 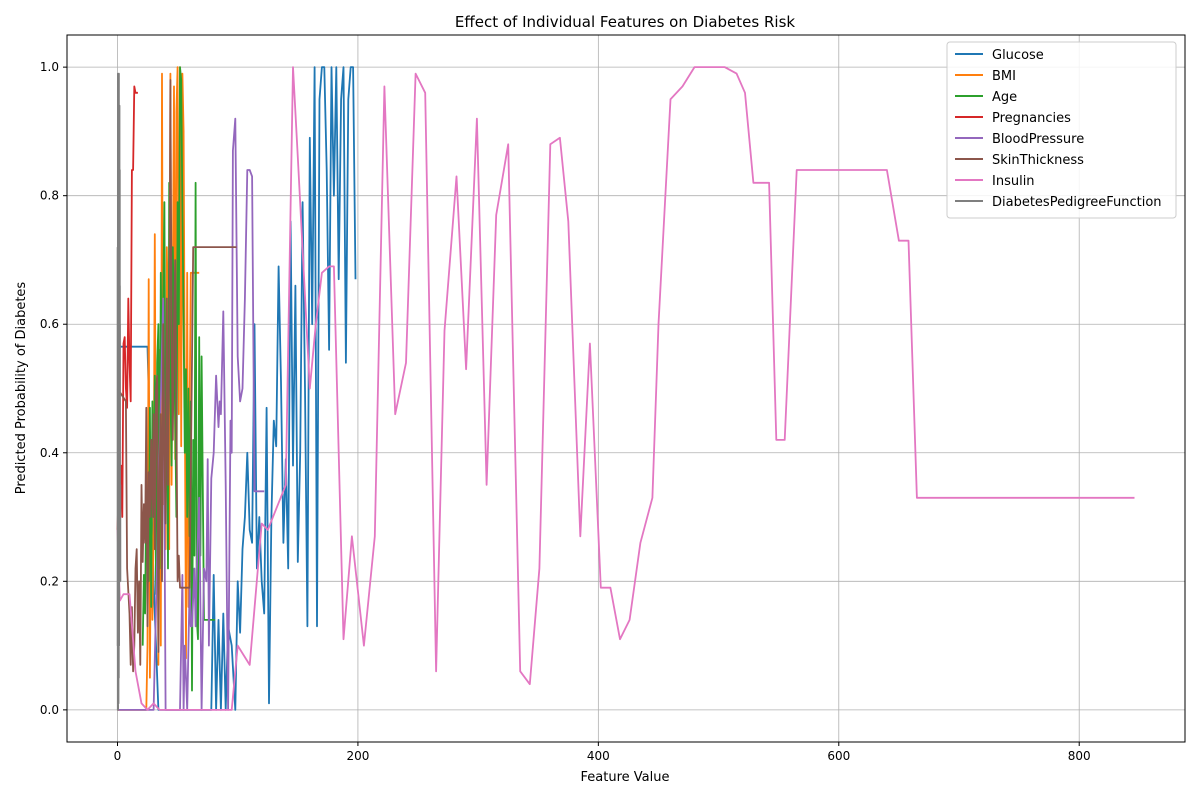 What do you see at coordinates (1018, 55) in the screenshot?
I see `legend-label: Glucose` at bounding box center [1018, 55].